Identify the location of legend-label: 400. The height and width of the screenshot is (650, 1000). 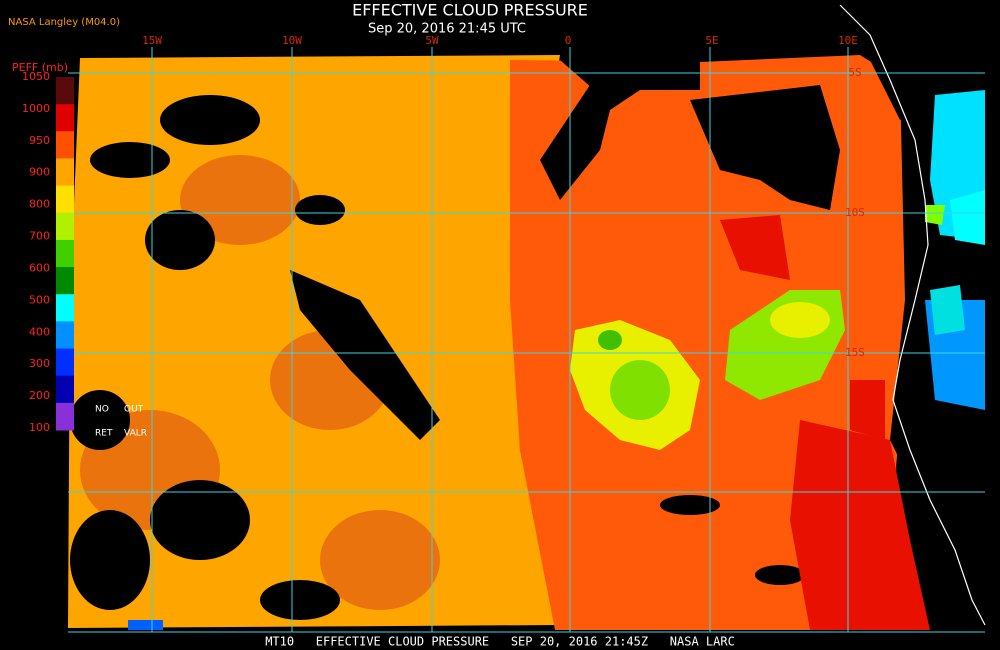
(39, 331).